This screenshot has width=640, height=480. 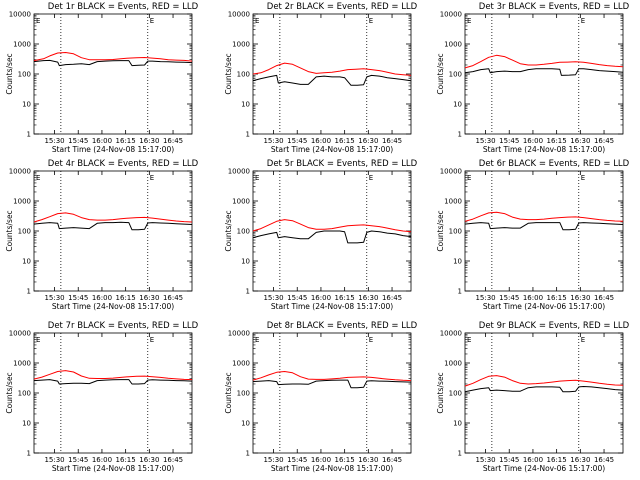 What do you see at coordinates (554, 326) in the screenshot?
I see `panel-title: Det 9r BLACK = Events, RED = LLD` at bounding box center [554, 326].